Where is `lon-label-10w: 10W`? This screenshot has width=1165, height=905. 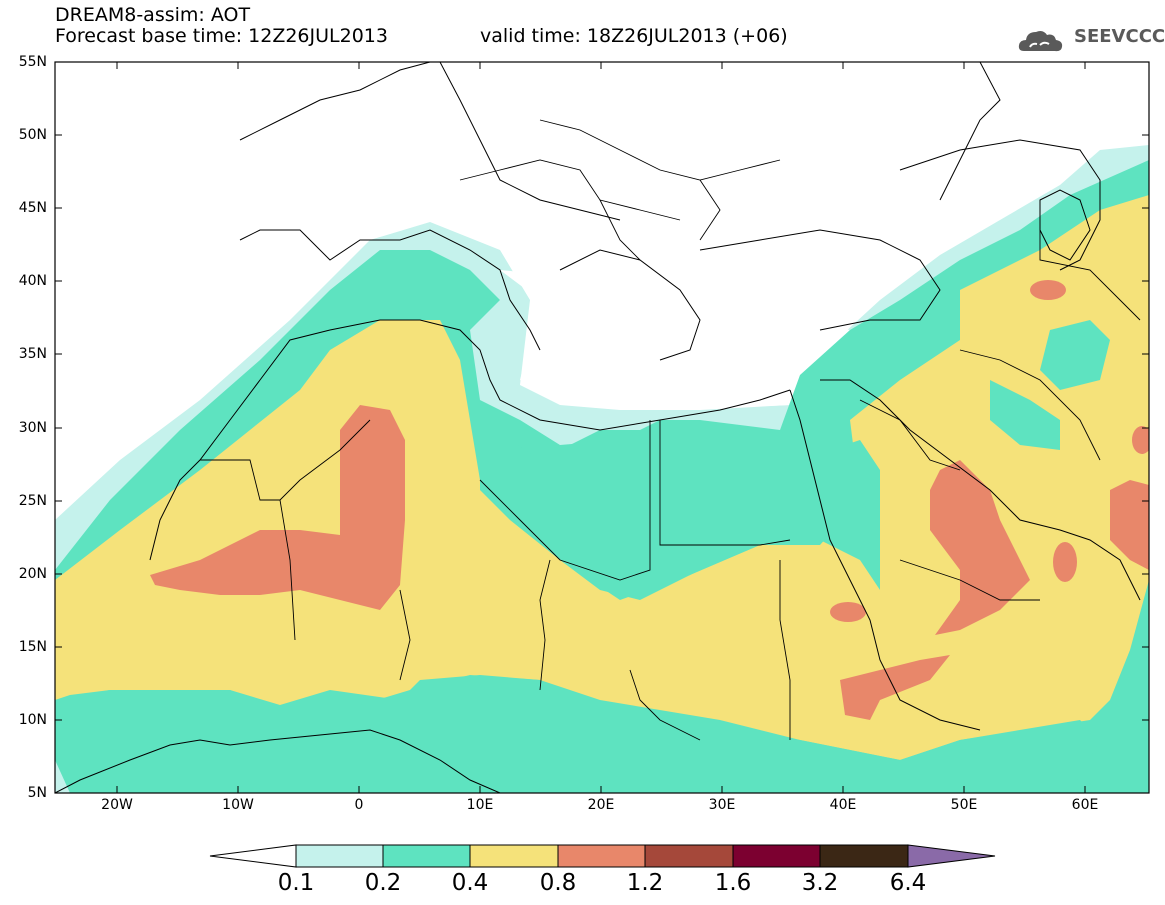
lon-label-10w: 10W is located at coordinates (238, 805).